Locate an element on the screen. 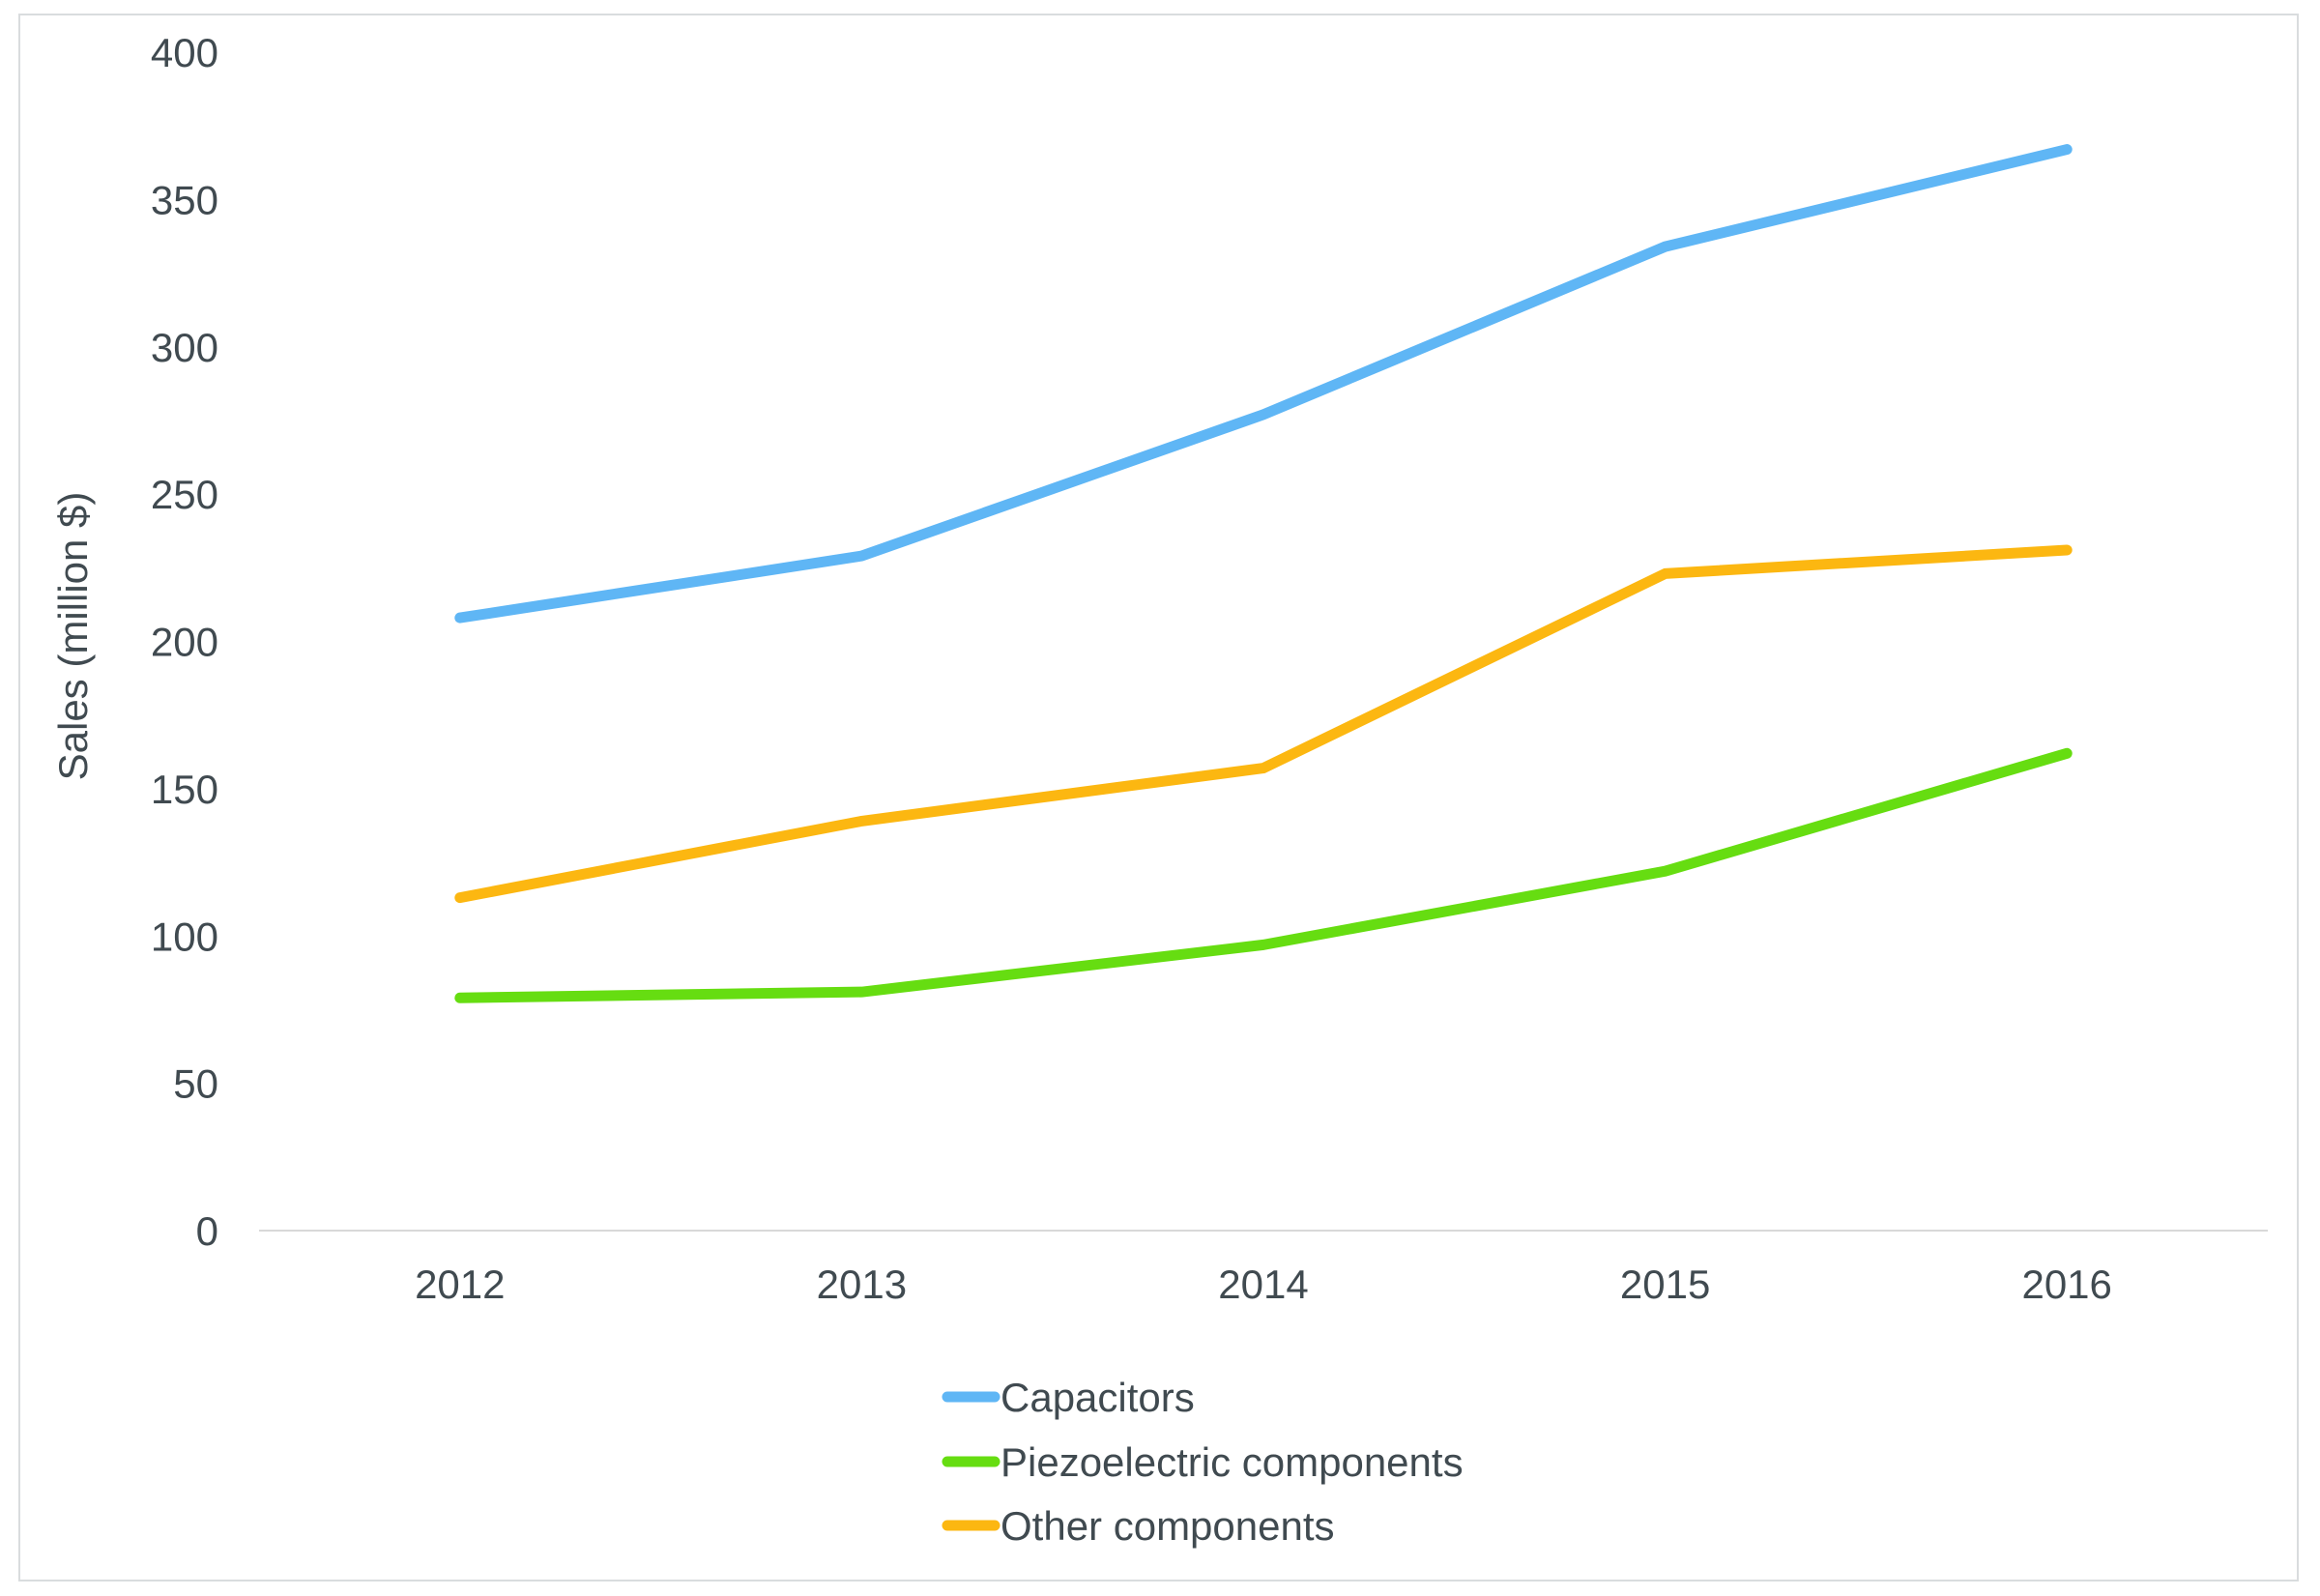 The height and width of the screenshot is (1596, 2320). y-tick-label: 100 is located at coordinates (185, 936).